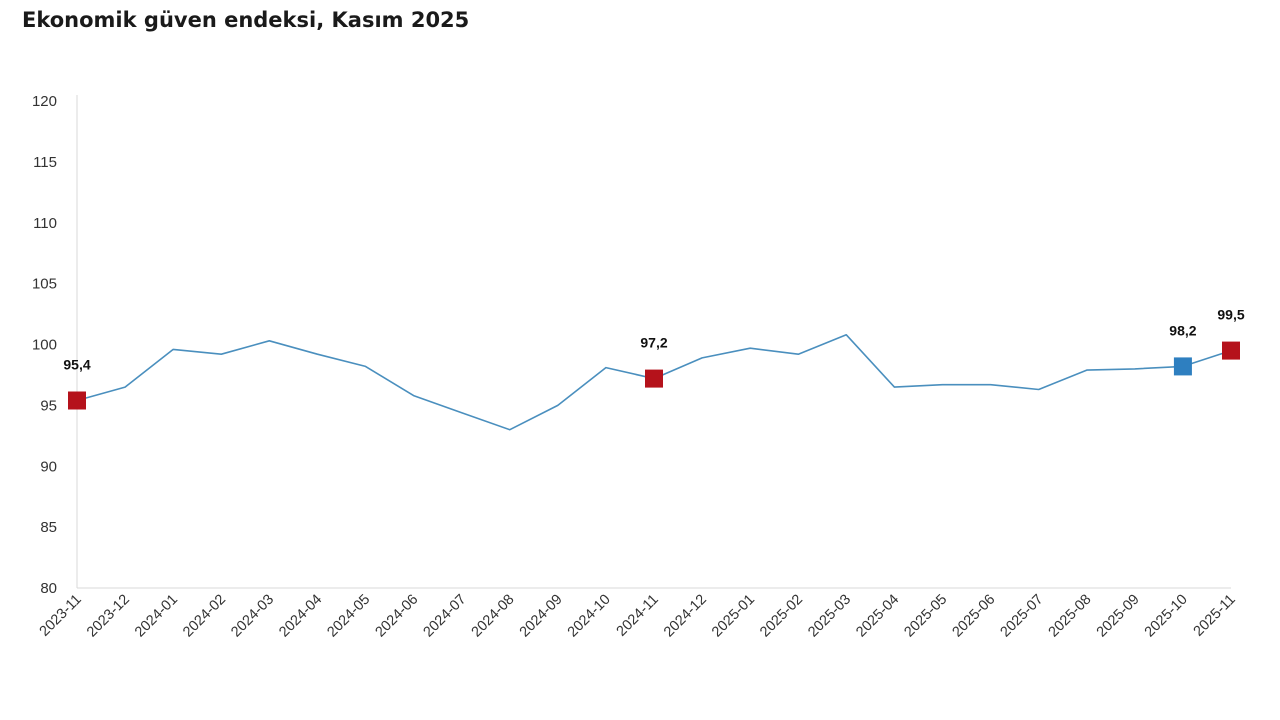  What do you see at coordinates (252, 616) in the screenshot?
I see `x-tick-label: 2024-03` at bounding box center [252, 616].